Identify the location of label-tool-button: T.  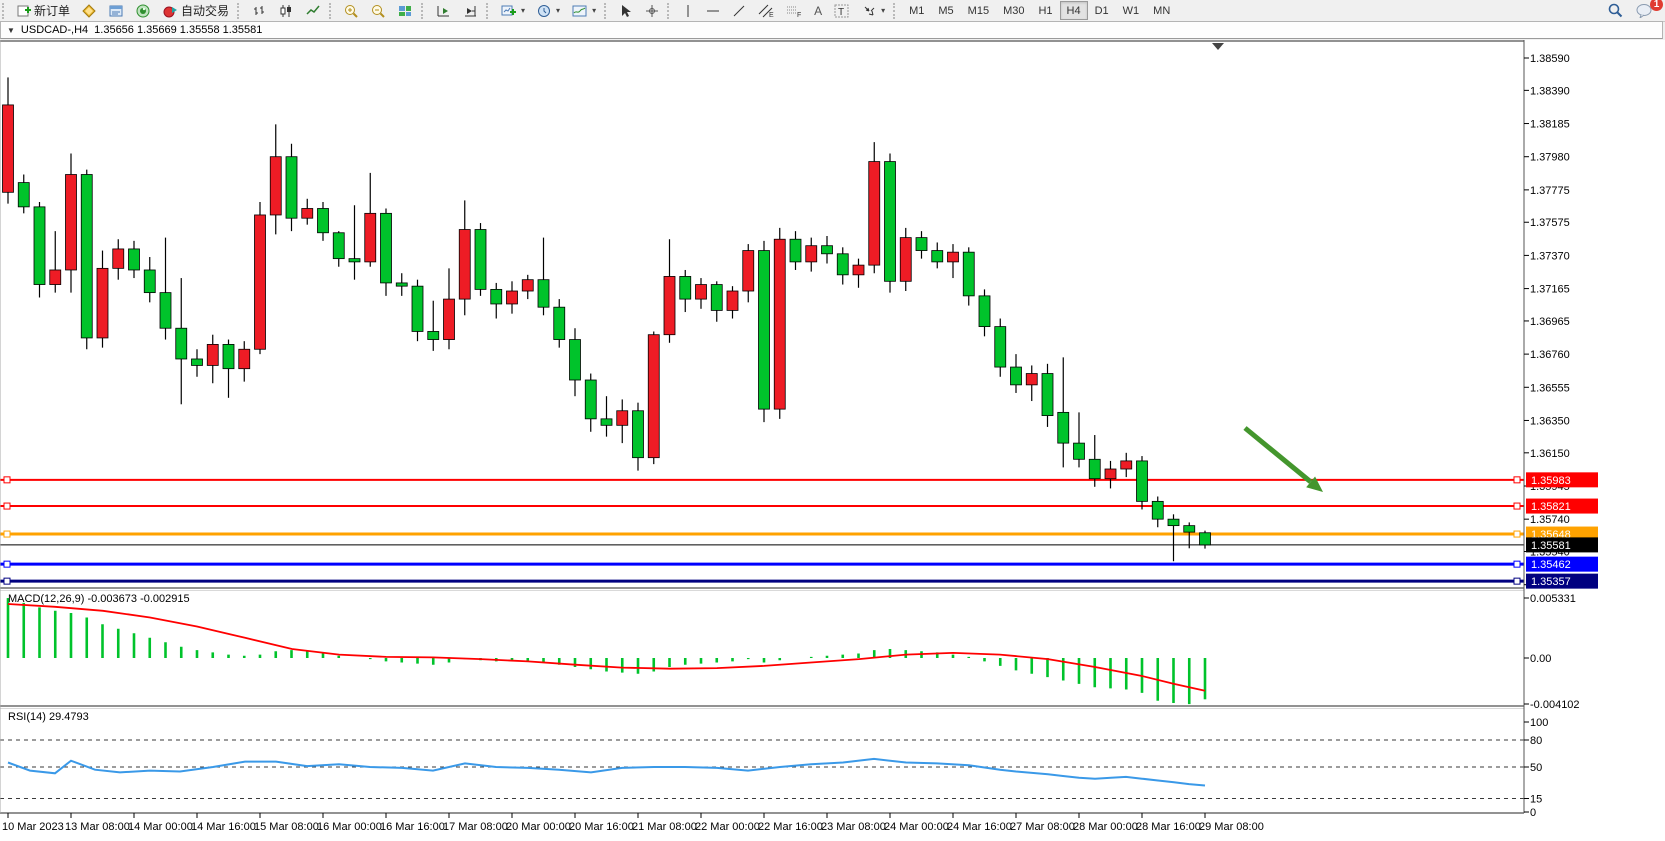
(842, 11).